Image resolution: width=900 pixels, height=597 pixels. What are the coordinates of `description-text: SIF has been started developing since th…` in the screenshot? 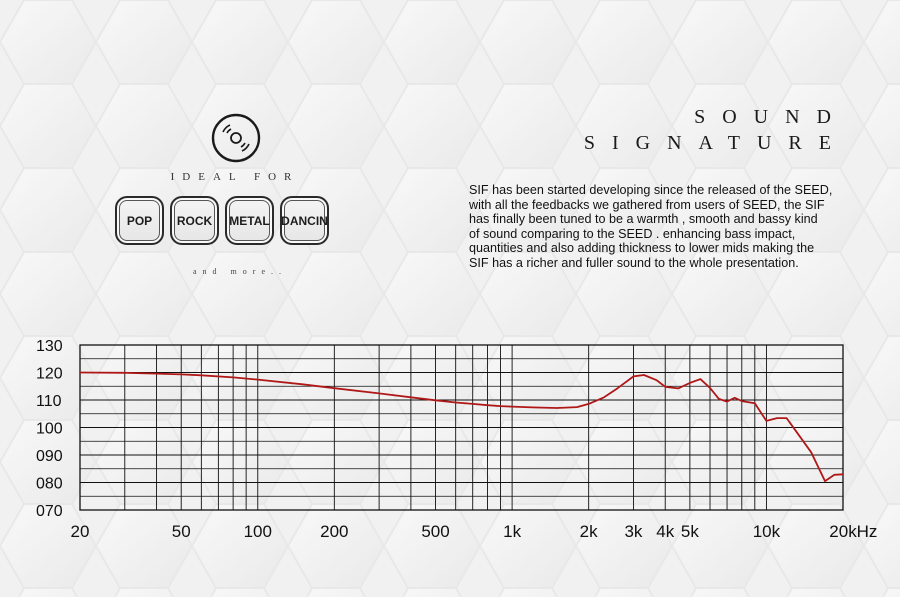 It's located at (664, 226).